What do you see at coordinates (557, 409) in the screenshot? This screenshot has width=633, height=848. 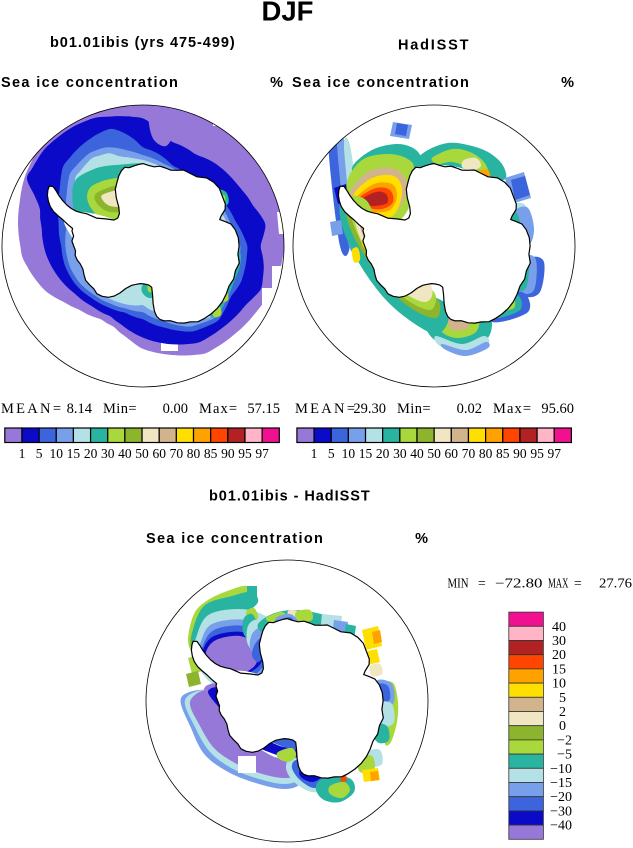 I see `svg-text: 95.60` at bounding box center [557, 409].